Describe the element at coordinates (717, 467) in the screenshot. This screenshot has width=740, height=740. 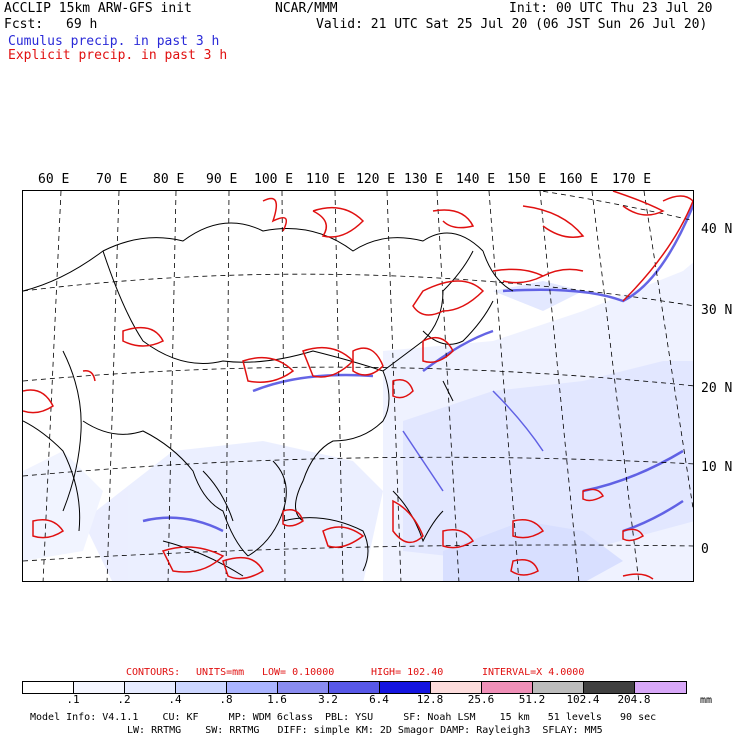
I see `lat-label: 10 N` at that location.